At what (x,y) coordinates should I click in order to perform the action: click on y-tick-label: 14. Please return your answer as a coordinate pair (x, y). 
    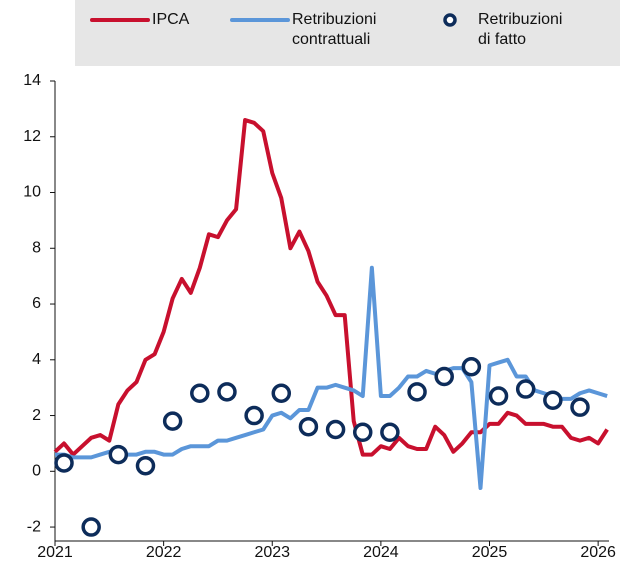
    Looking at the image, I should click on (32, 80).